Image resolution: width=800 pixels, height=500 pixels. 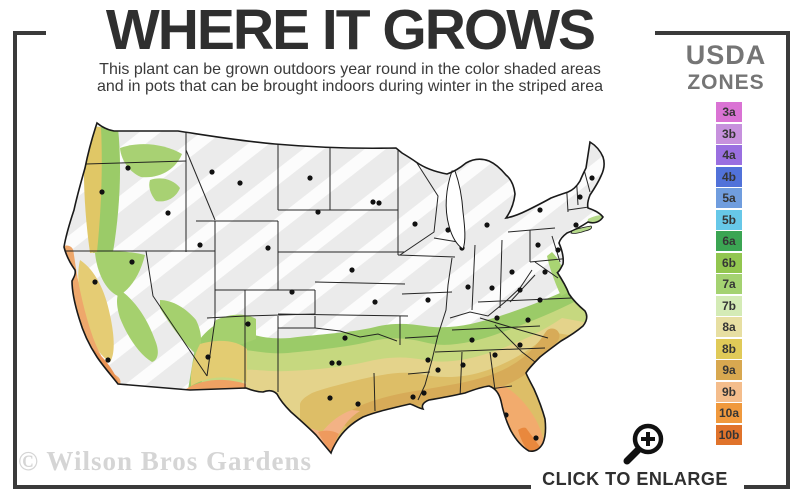 What do you see at coordinates (729, 198) in the screenshot?
I see `zone-swatch-5a: 5a` at bounding box center [729, 198].